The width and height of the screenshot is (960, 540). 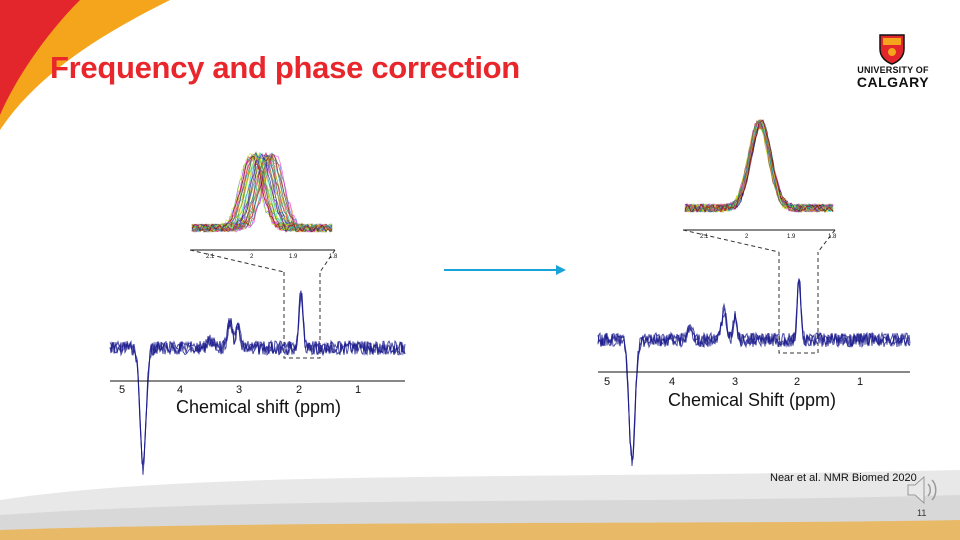 What do you see at coordinates (293, 257) in the screenshot?
I see `left-inset-tick-1.9: 1.9` at bounding box center [293, 257].